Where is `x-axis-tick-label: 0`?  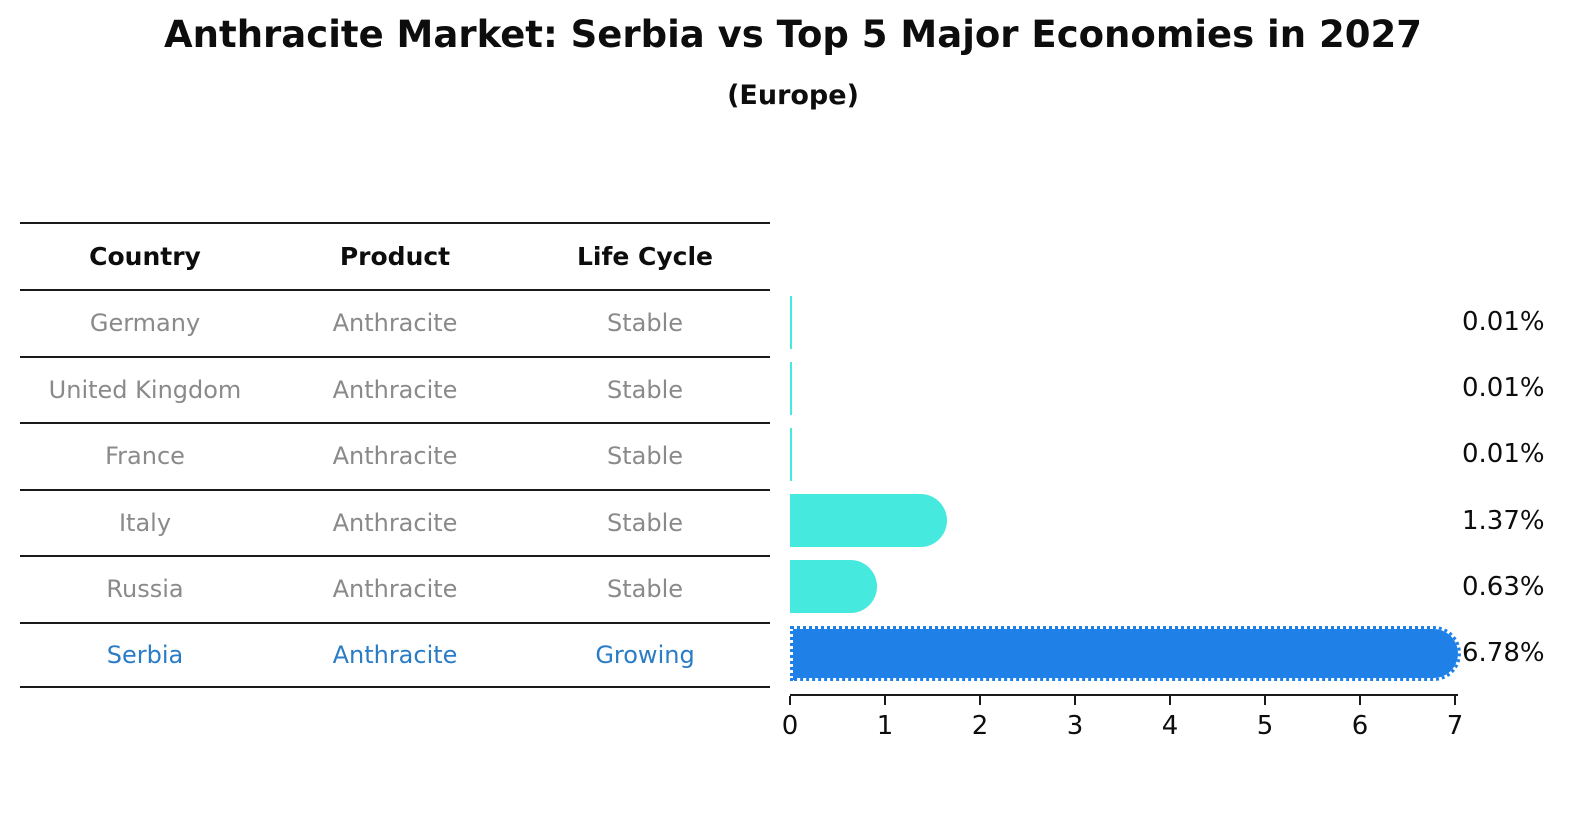 x-axis-tick-label: 0 is located at coordinates (790, 726).